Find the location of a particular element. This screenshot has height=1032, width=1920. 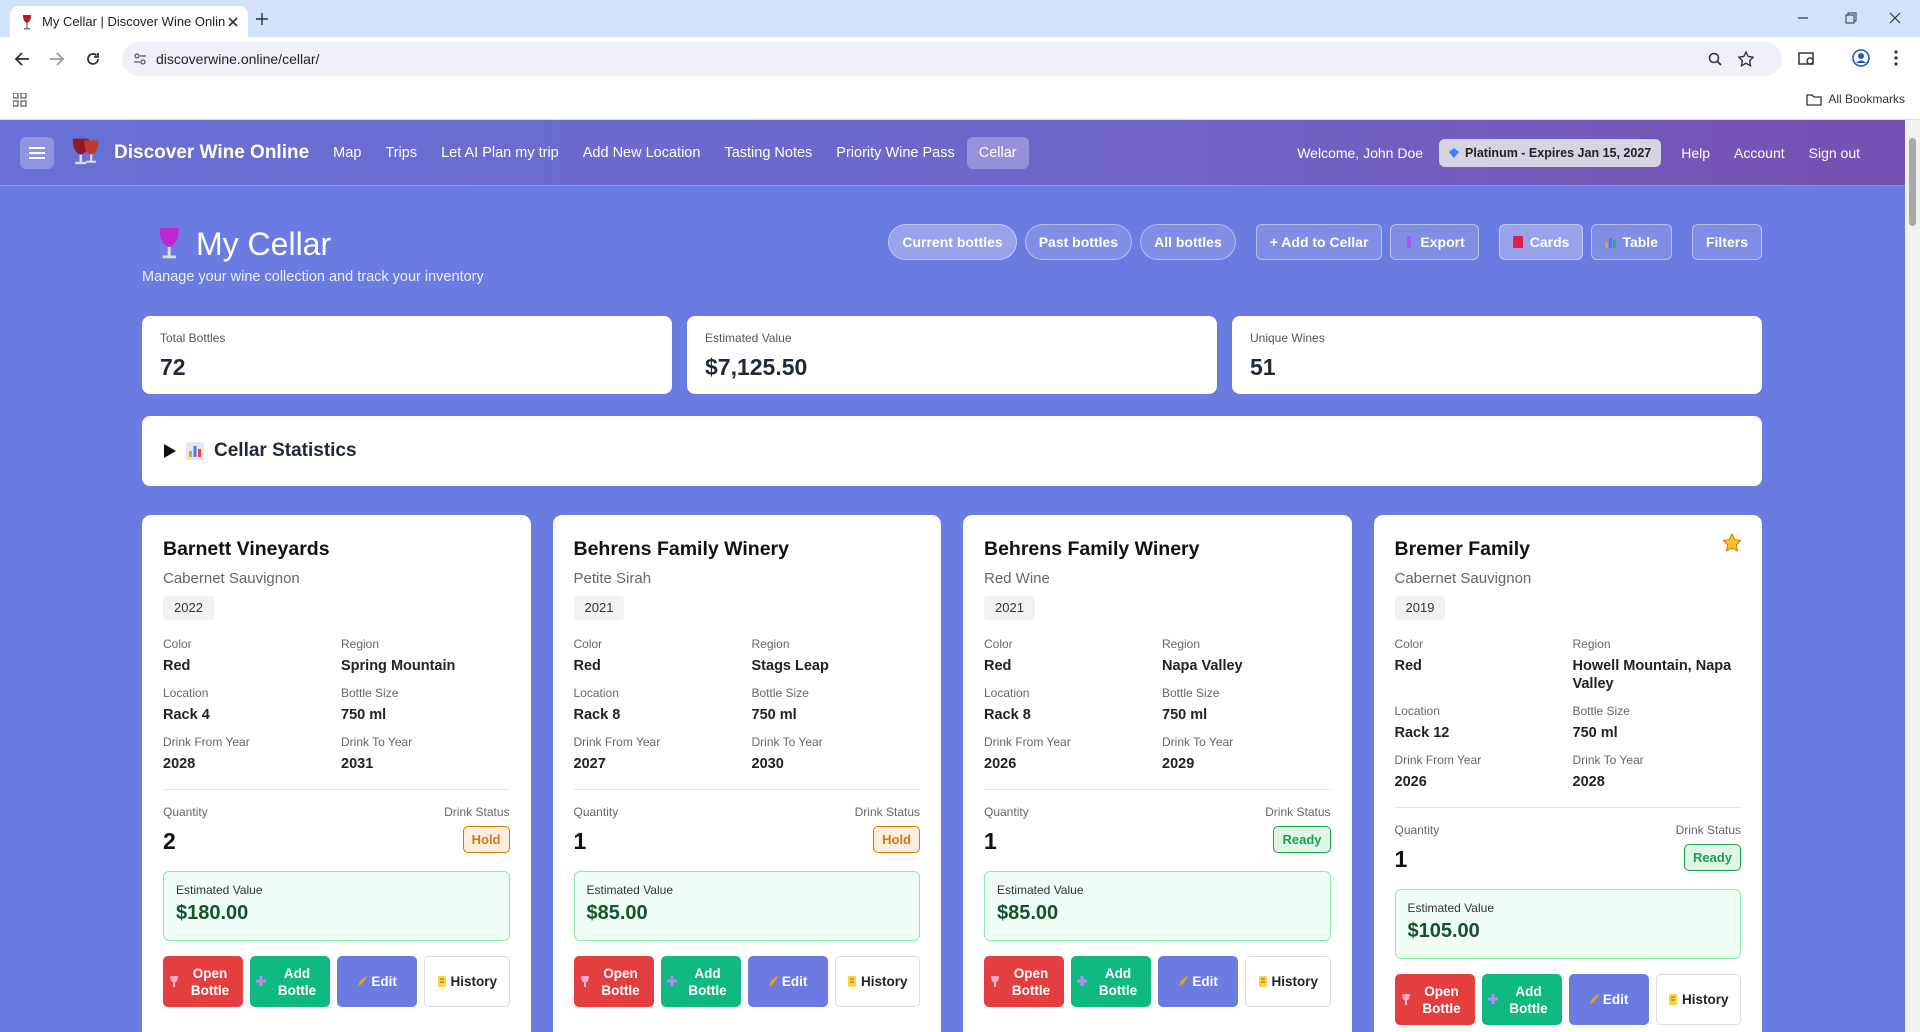

value-amount: $85.00 is located at coordinates (1028, 913).